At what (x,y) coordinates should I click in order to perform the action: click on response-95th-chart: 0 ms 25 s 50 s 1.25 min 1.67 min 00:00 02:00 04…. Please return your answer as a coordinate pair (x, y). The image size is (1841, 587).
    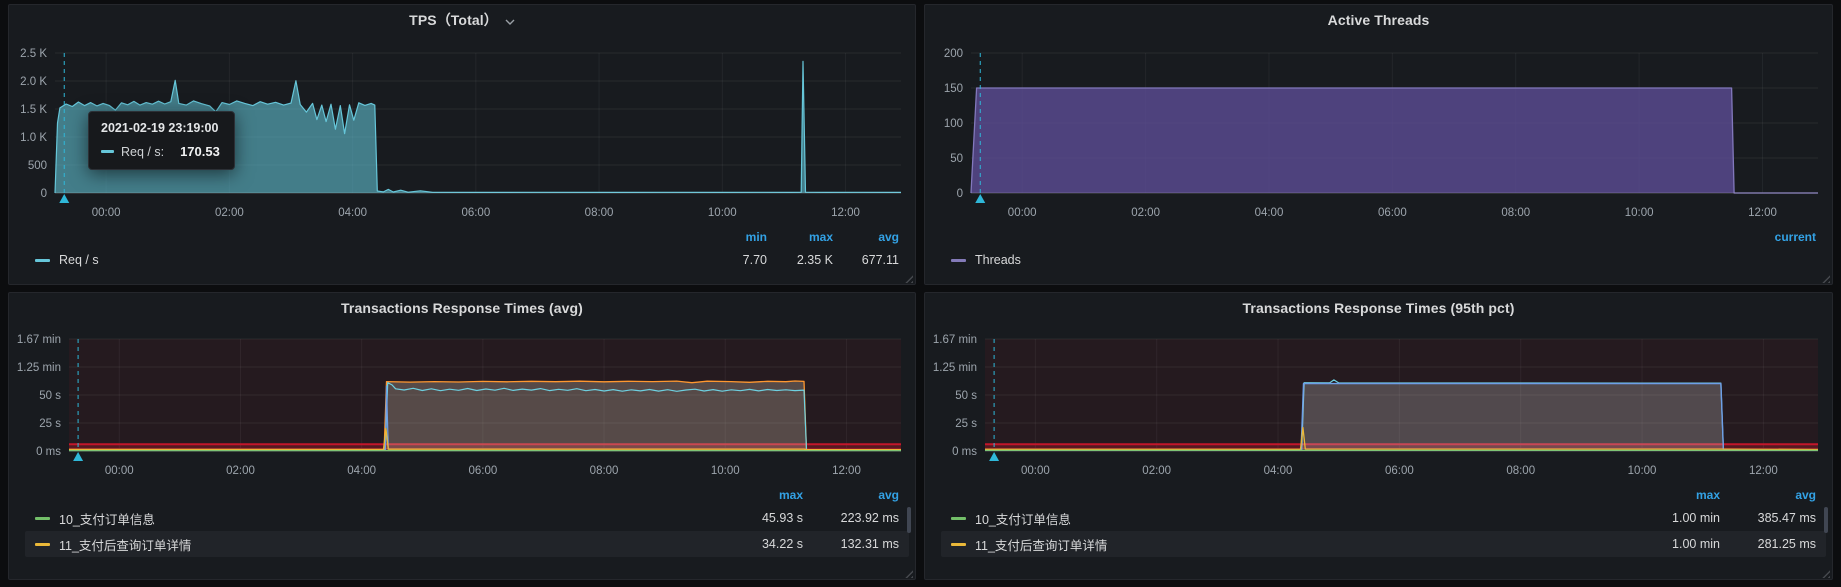
    Looking at the image, I should click on (1378, 404).